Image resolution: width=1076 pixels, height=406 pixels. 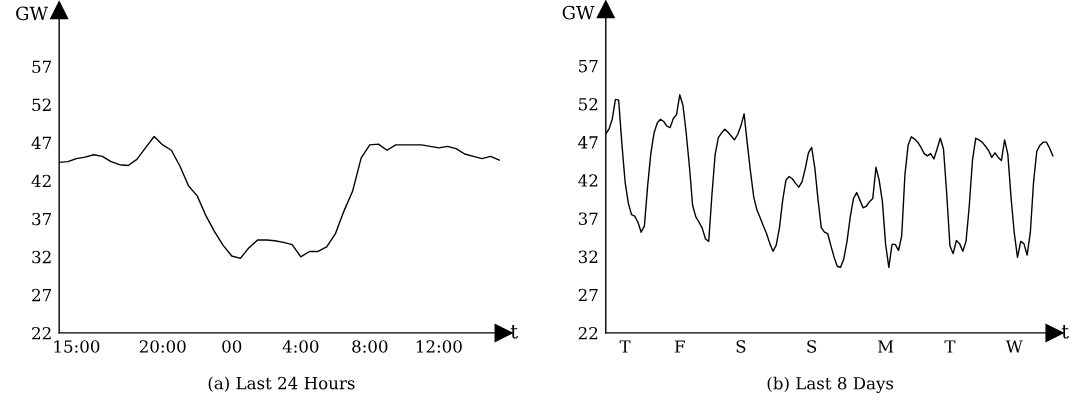 What do you see at coordinates (281, 384) in the screenshot?
I see `text: (a) Last 24 Hours` at bounding box center [281, 384].